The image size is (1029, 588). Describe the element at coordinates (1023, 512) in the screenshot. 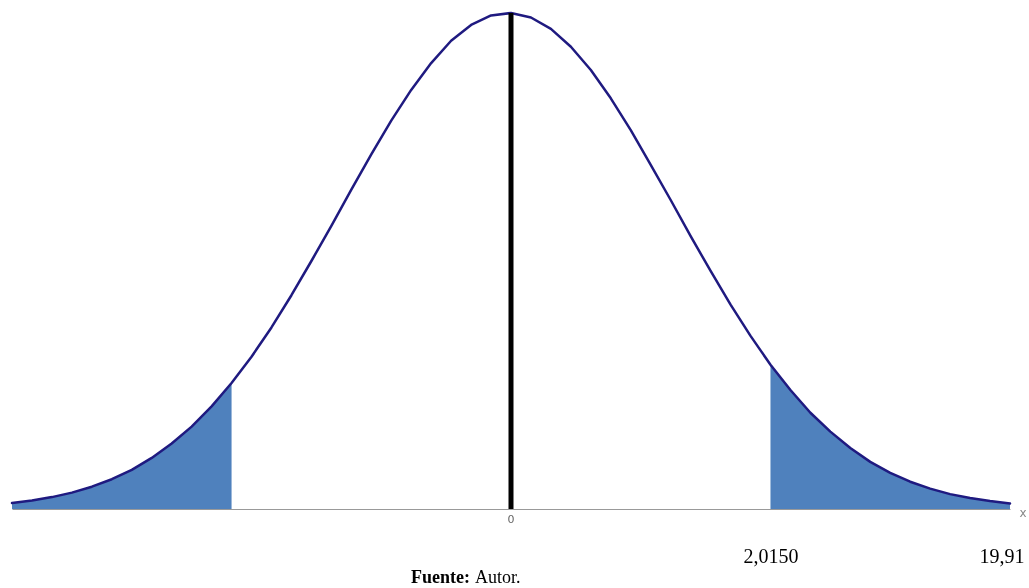

I see `x-axis-title: x` at that location.